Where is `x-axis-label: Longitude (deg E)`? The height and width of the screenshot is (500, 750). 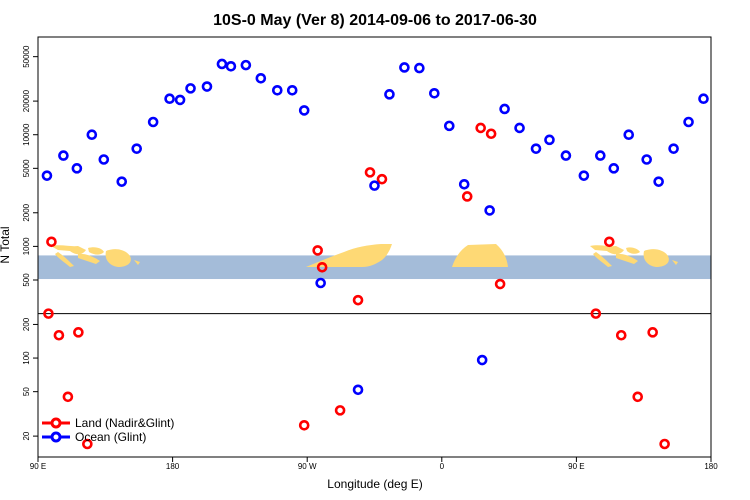 x-axis-label: Longitude (deg E) is located at coordinates (374, 484).